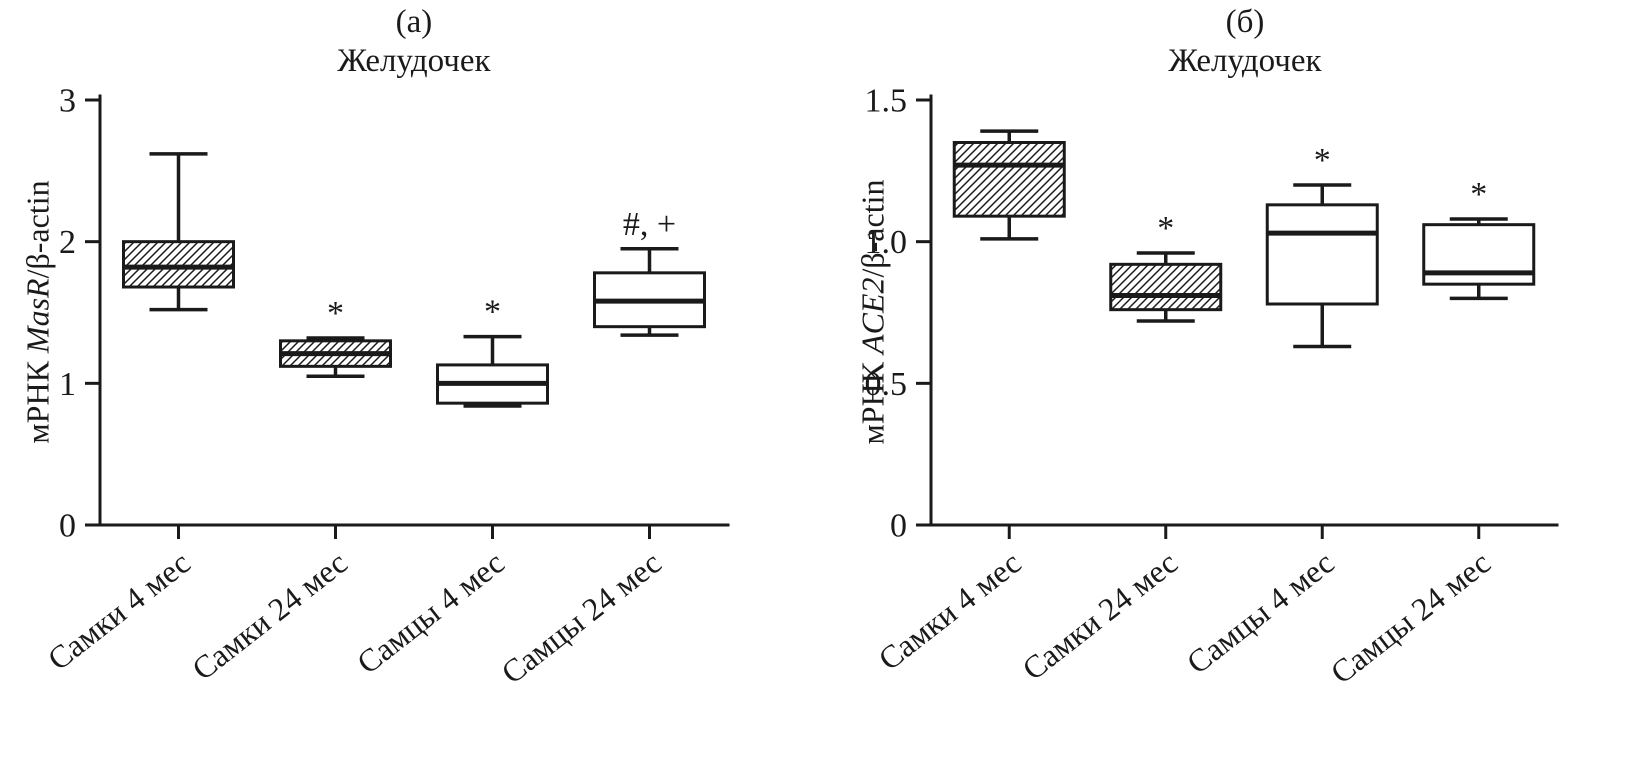 The width and height of the screenshot is (1625, 778). What do you see at coordinates (886, 384) in the screenshot?
I see `y-tick-label: 0.5` at bounding box center [886, 384].